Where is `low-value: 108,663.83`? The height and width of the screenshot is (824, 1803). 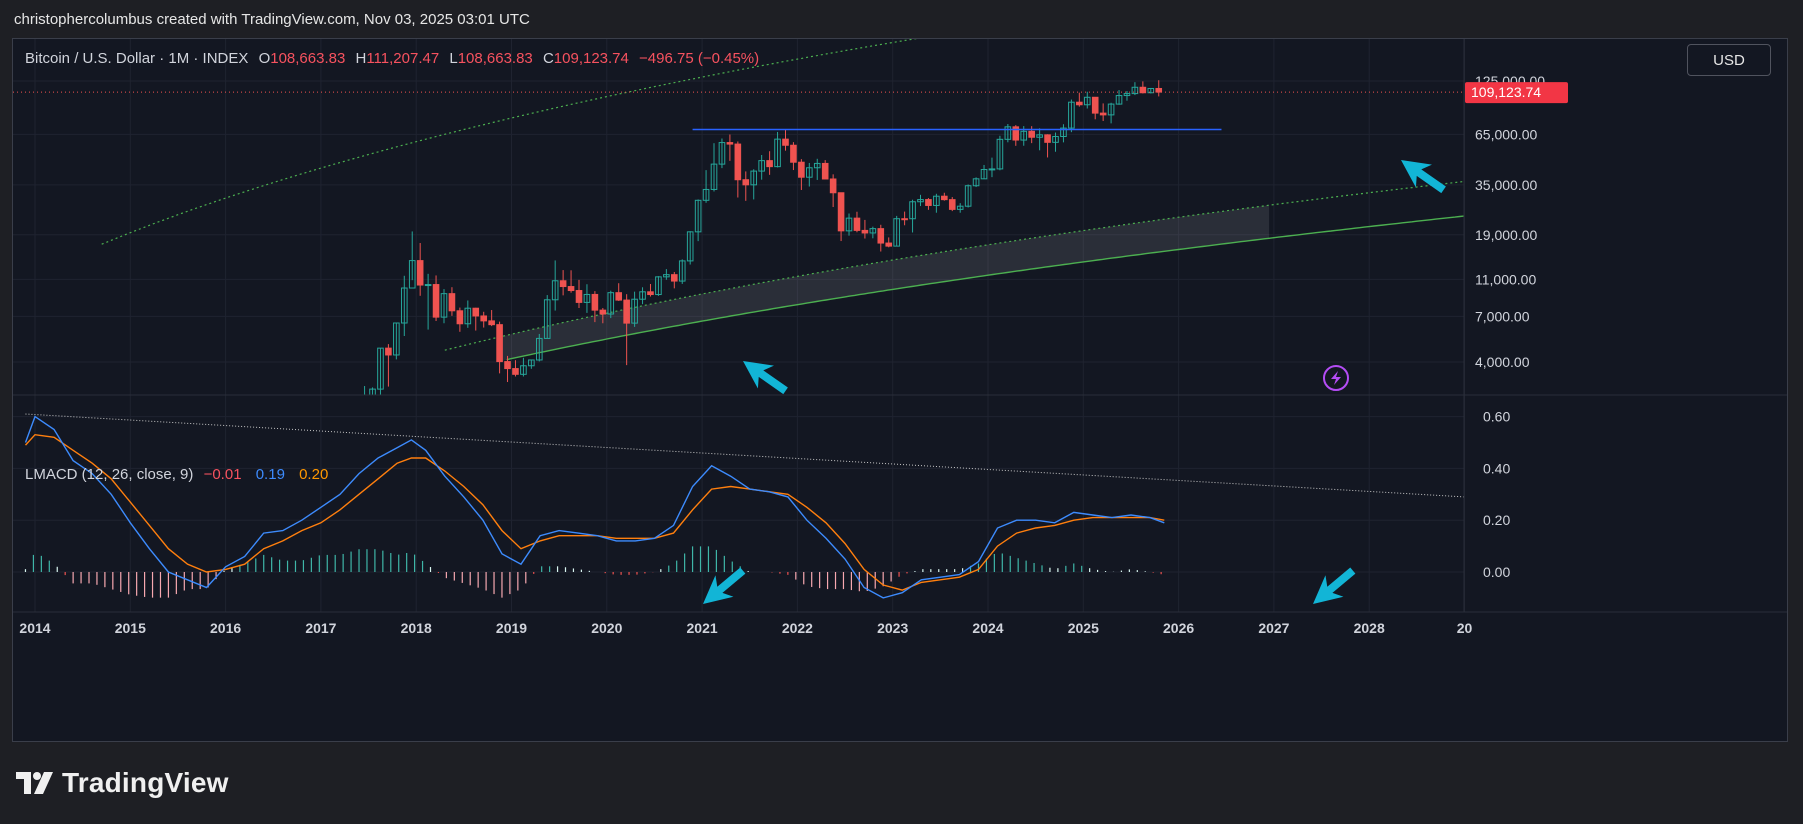 low-value: 108,663.83 is located at coordinates (495, 58).